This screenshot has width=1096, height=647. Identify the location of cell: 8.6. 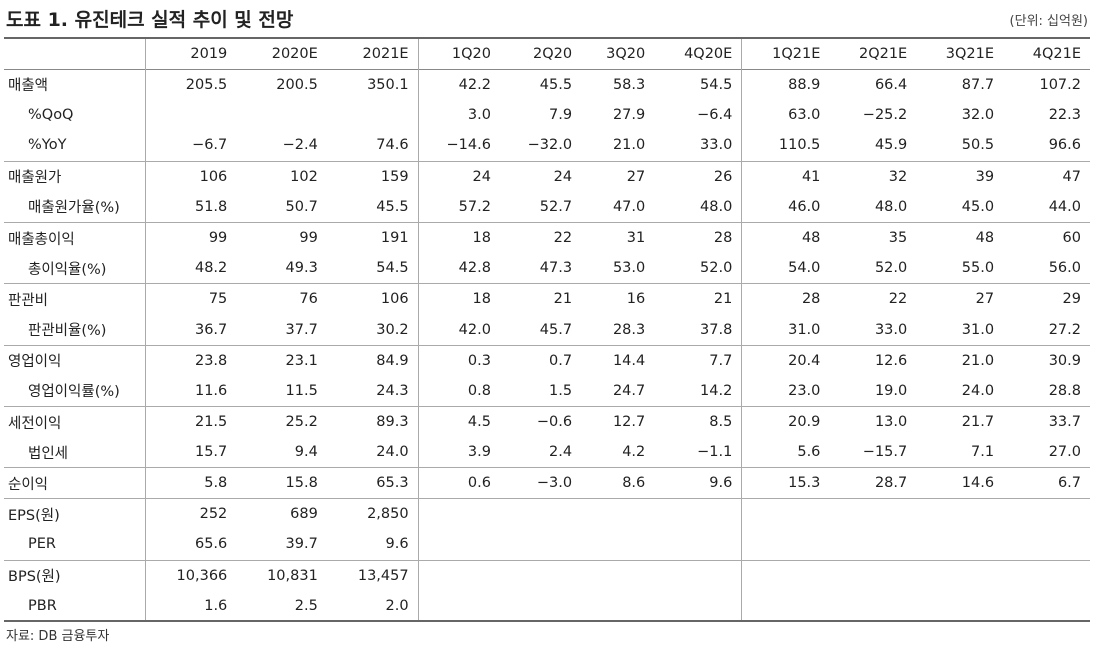
(634, 483).